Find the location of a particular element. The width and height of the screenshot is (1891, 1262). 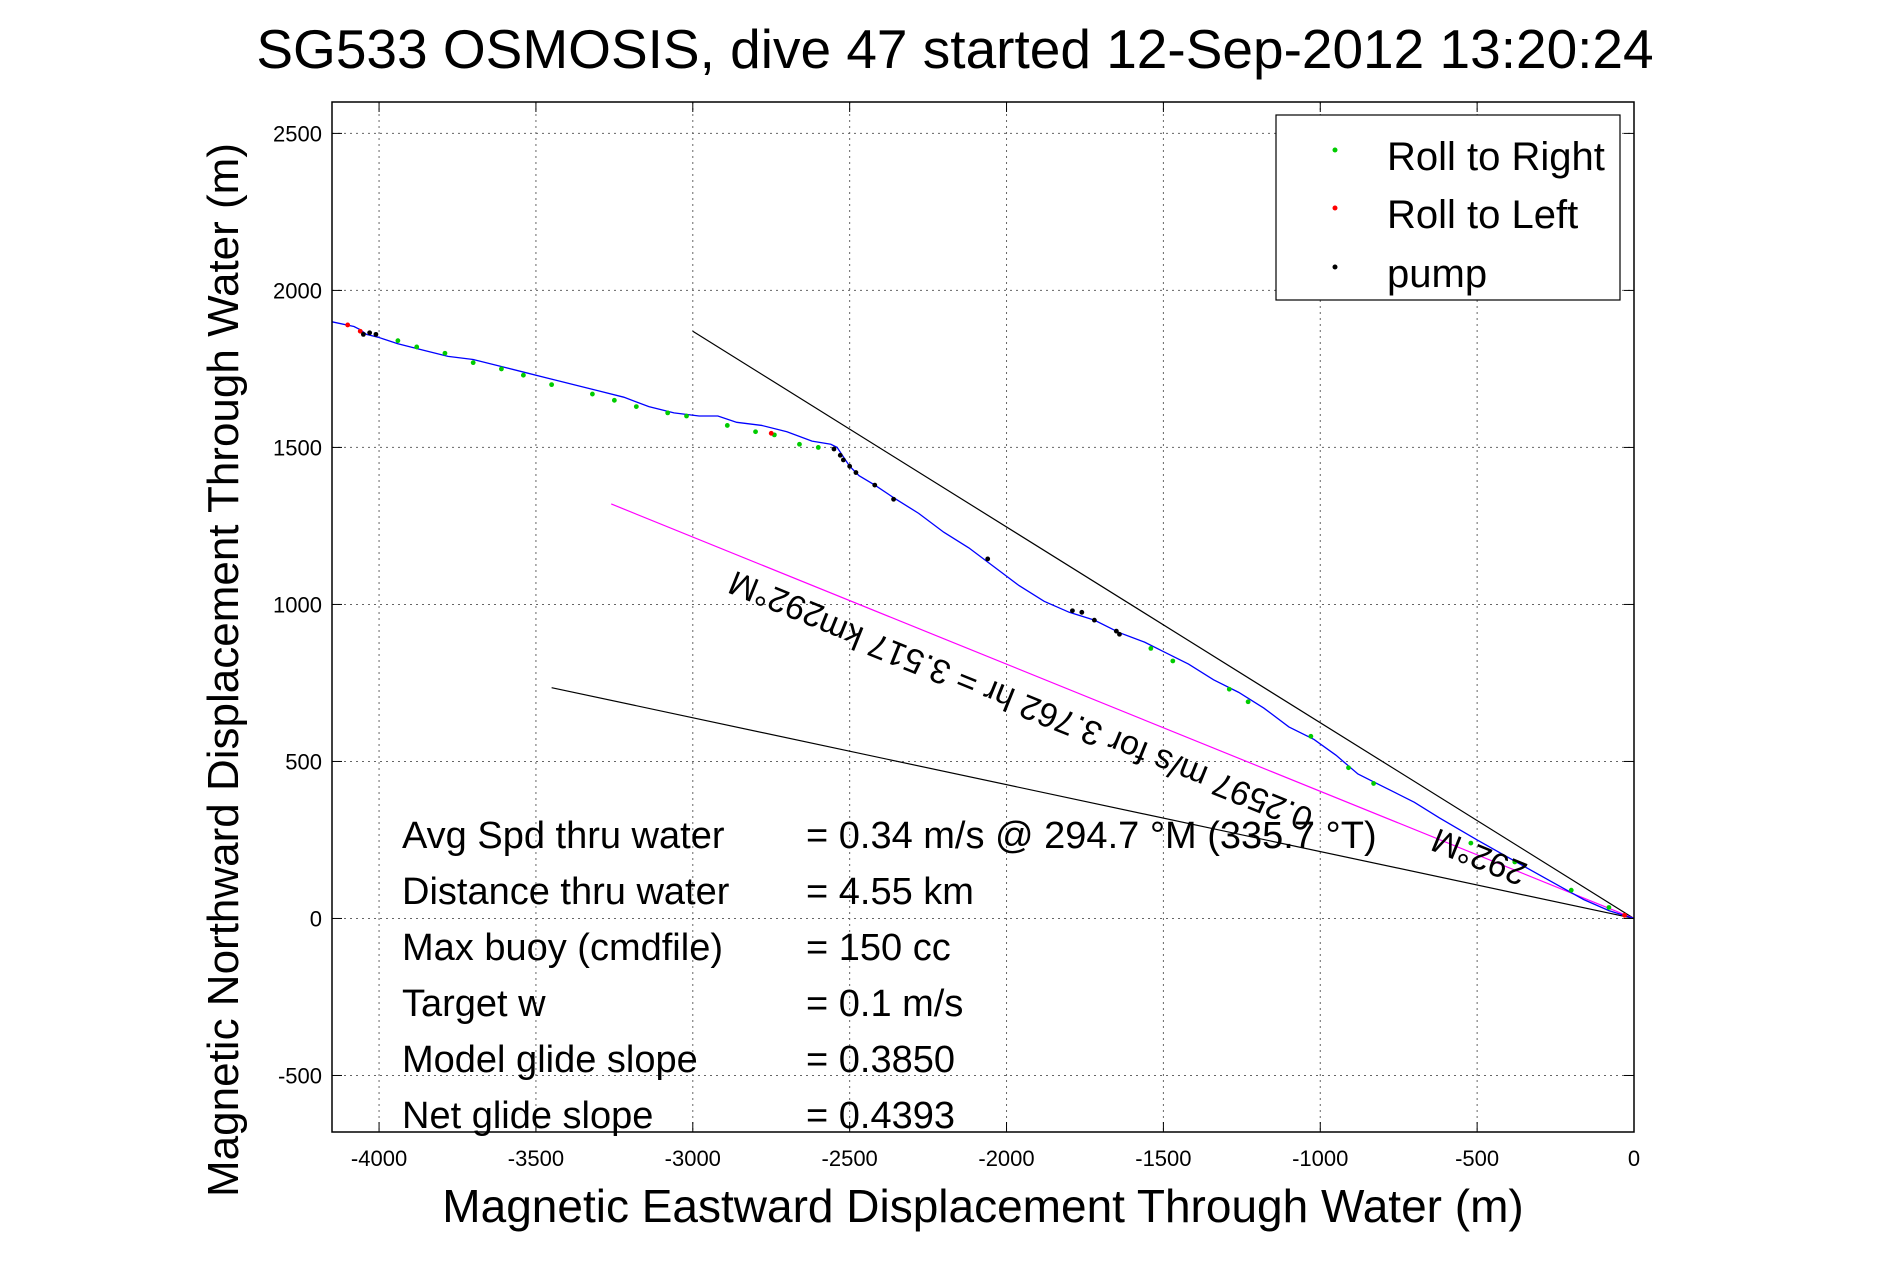

legend: Roll to Right Roll to Left pump is located at coordinates (1448, 207).